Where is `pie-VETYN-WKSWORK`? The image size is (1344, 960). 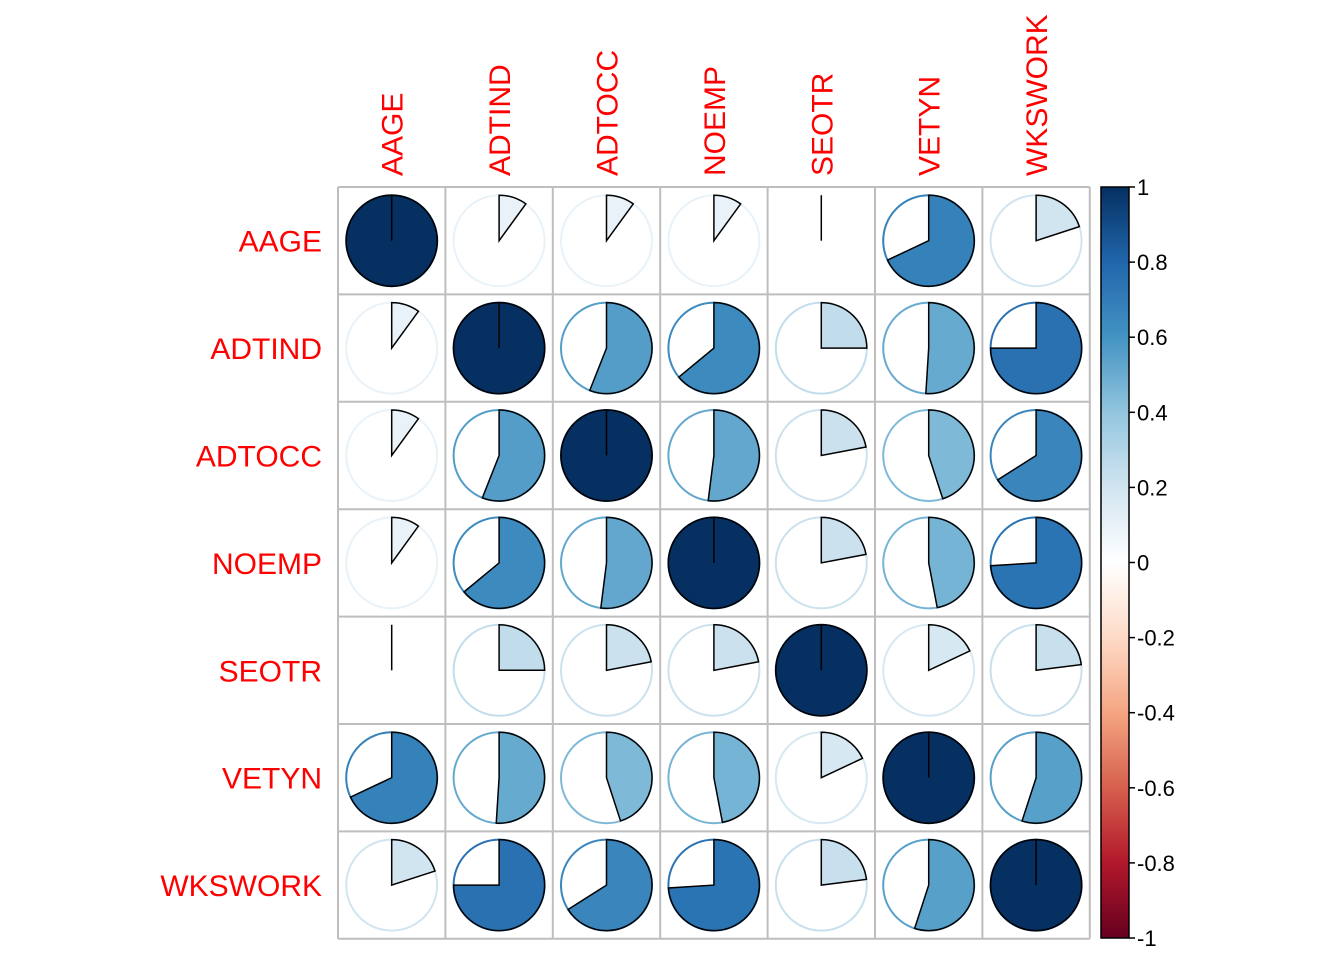 pie-VETYN-WKSWORK is located at coordinates (1036, 778).